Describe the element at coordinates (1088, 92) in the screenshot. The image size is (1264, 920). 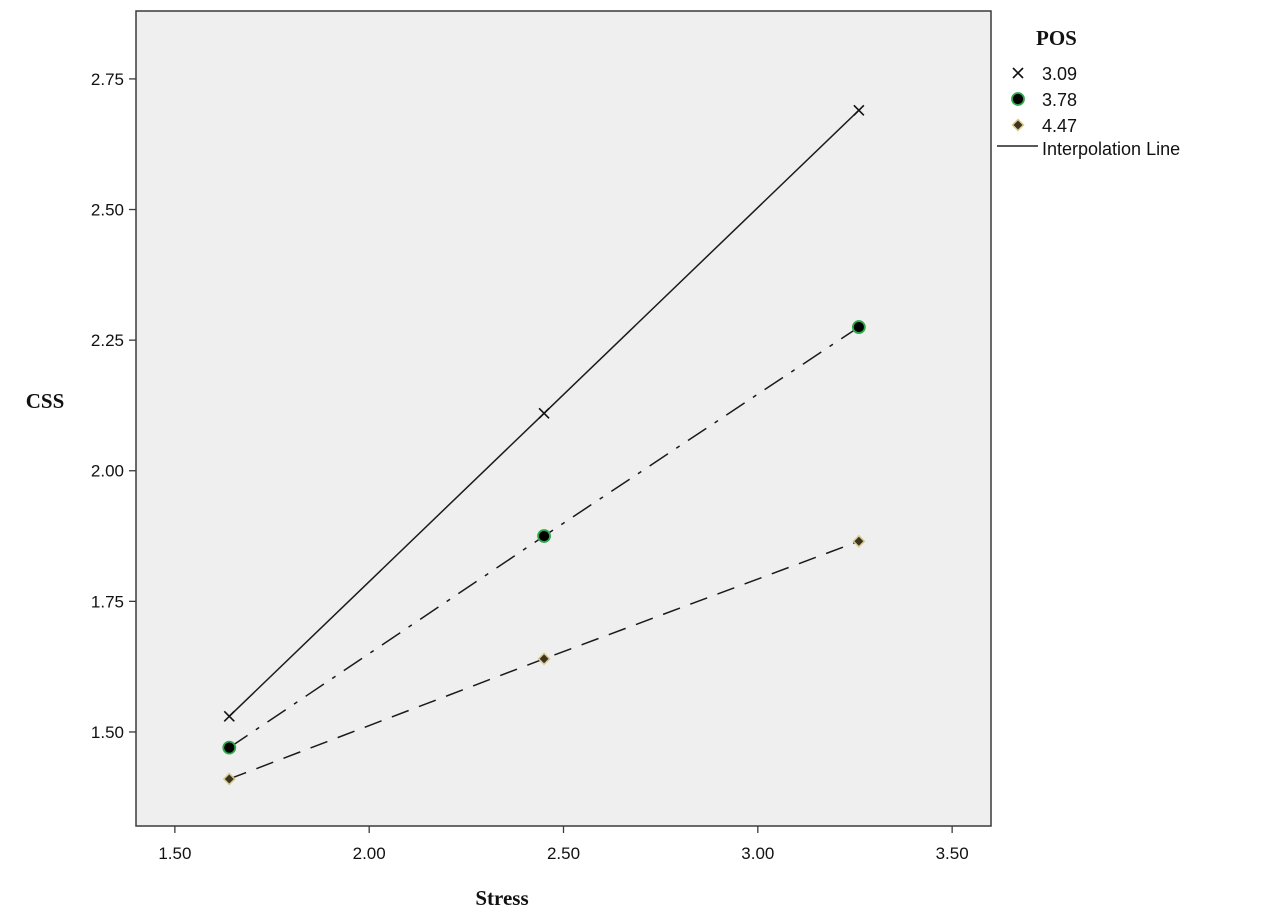
I see `legend: POS 3.09 3.78 4.47 Interpolation Line` at that location.